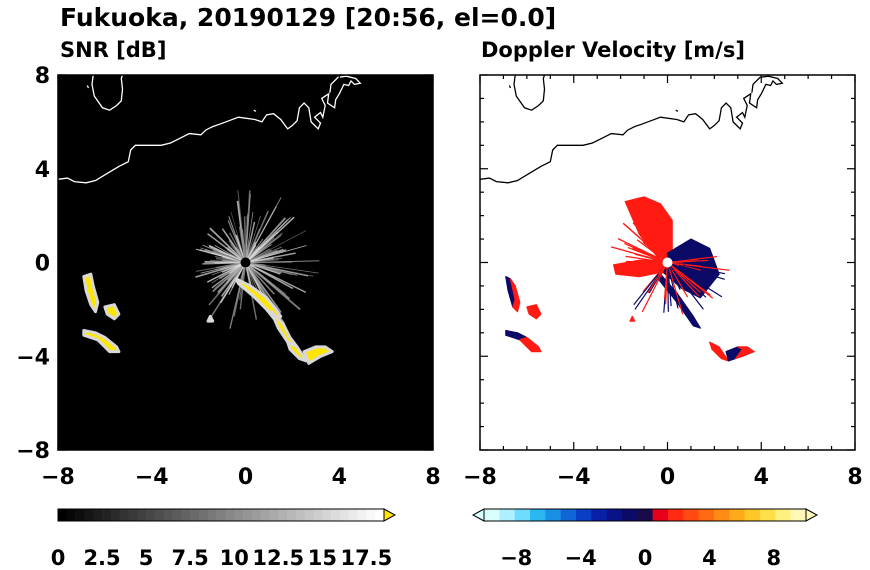 Image resolution: width=870 pixels, height=570 pixels. What do you see at coordinates (516, 558) in the screenshot?
I see `doppler-colorbar-label: −8` at bounding box center [516, 558].